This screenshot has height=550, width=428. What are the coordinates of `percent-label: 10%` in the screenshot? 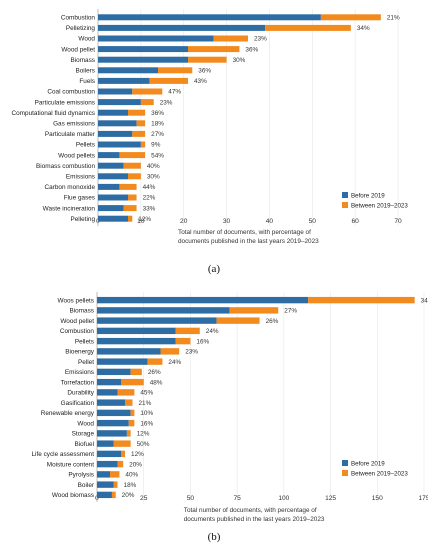 It's located at (146, 413).